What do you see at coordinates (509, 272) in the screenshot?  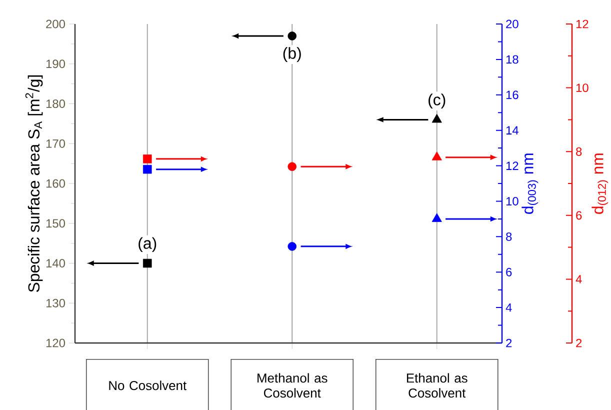 I see `y2-tick-label: 6` at bounding box center [509, 272].